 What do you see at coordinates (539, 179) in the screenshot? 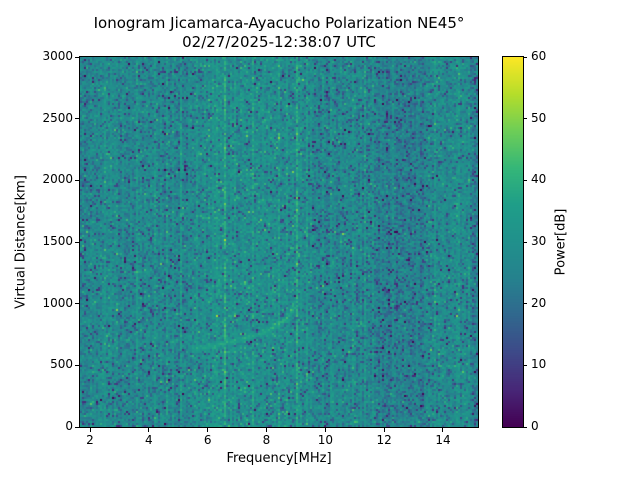
I see `colorbar-tick-label: 40` at bounding box center [539, 179].